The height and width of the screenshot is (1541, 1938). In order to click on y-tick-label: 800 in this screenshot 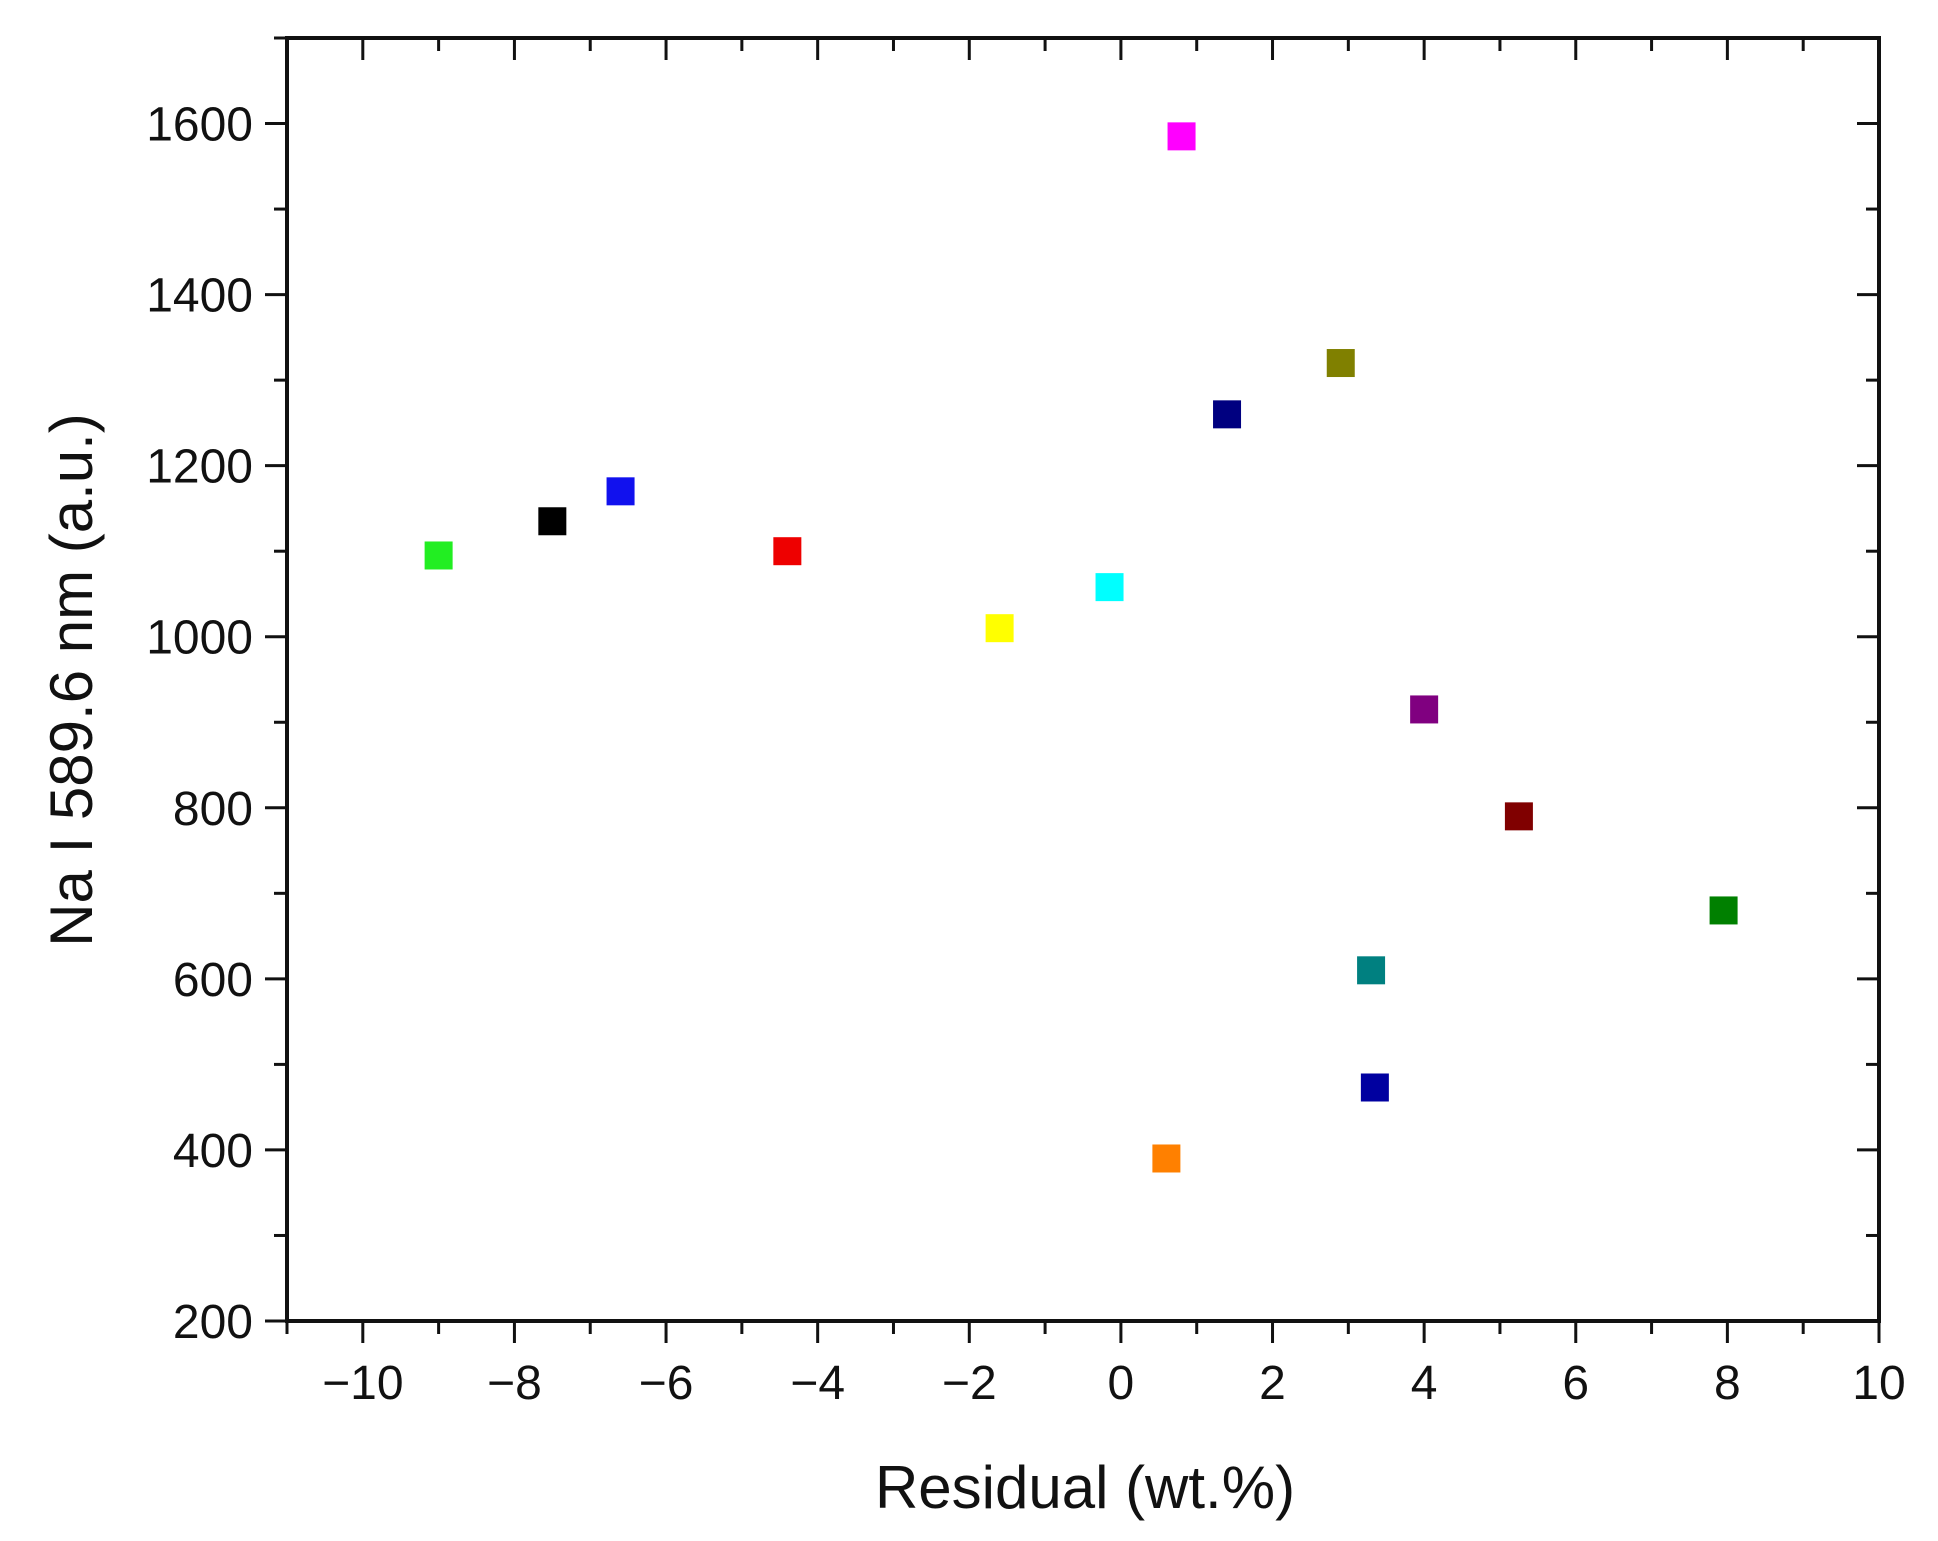, I will do `click(213, 809)`.